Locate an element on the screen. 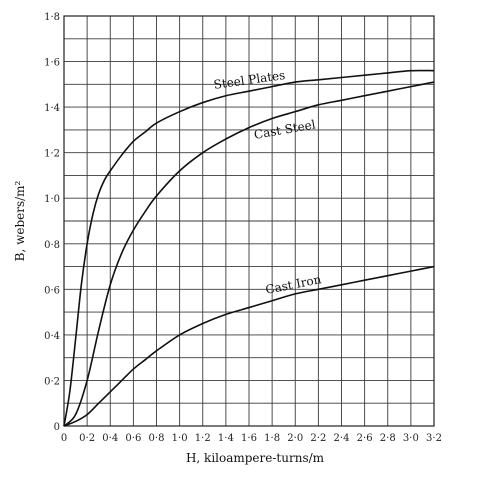 The height and width of the screenshot is (496, 480). y-tick-label: 0·6 is located at coordinates (52, 290).